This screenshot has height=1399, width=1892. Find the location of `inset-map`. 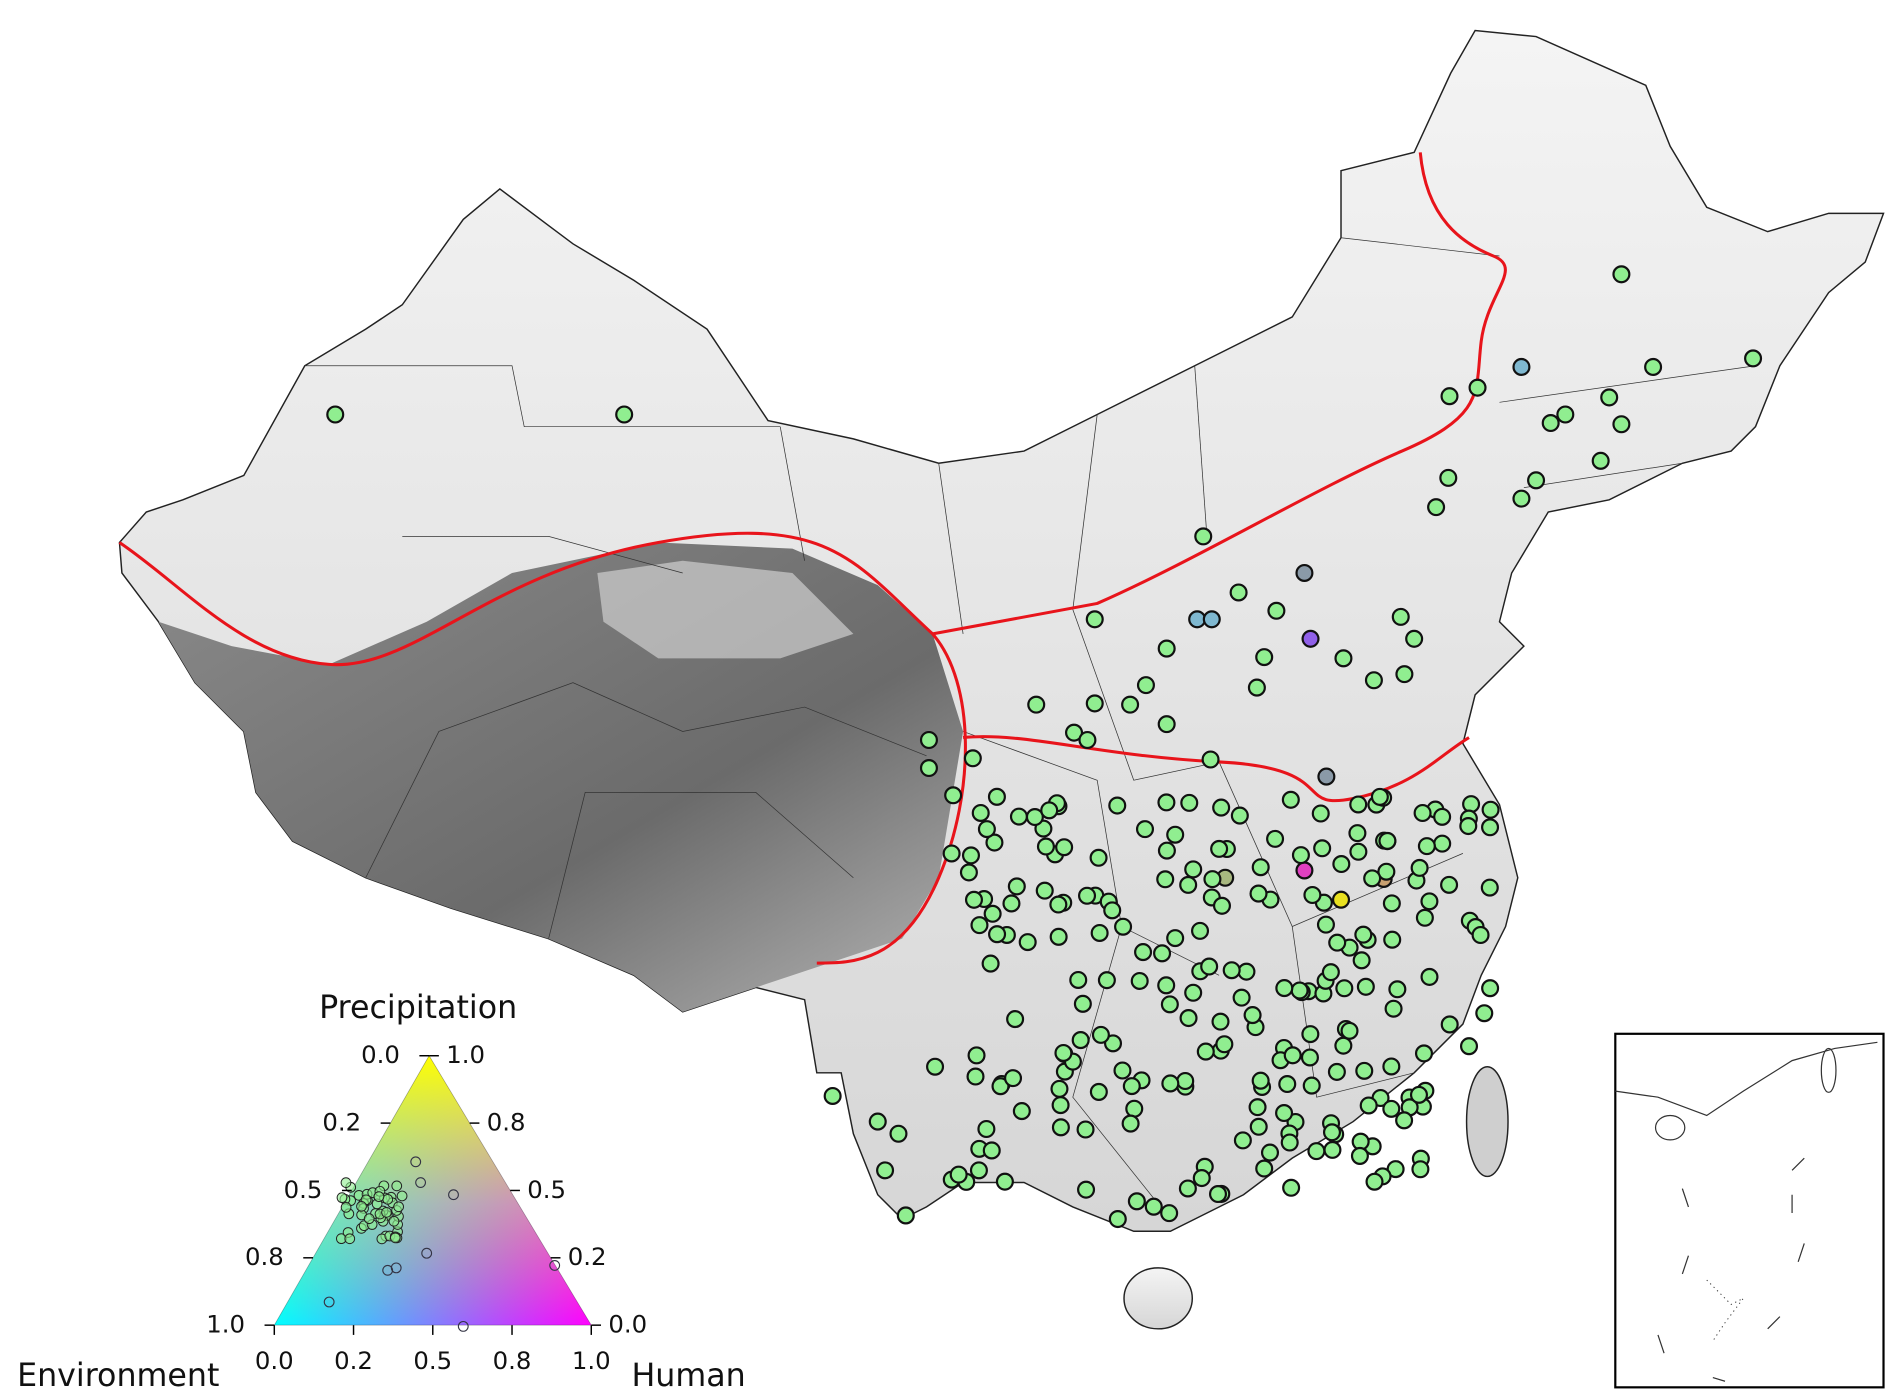

inset-map is located at coordinates (1749, 1210).